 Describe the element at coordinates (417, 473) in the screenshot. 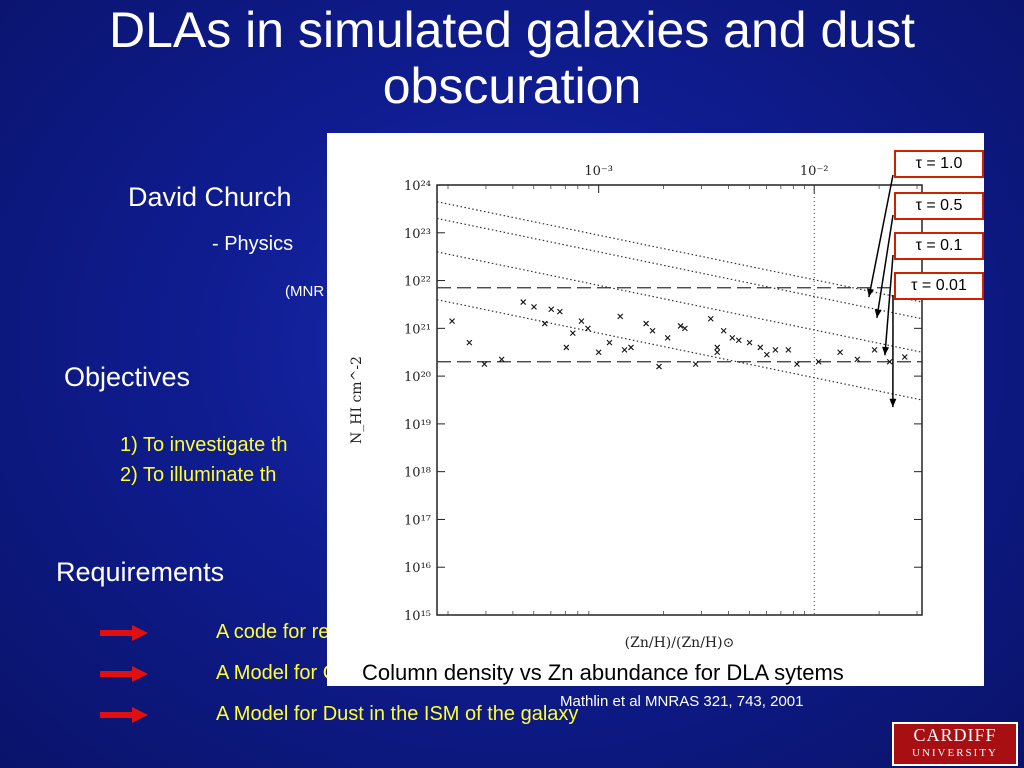

I see `y-tick-label: 10¹⁸` at that location.